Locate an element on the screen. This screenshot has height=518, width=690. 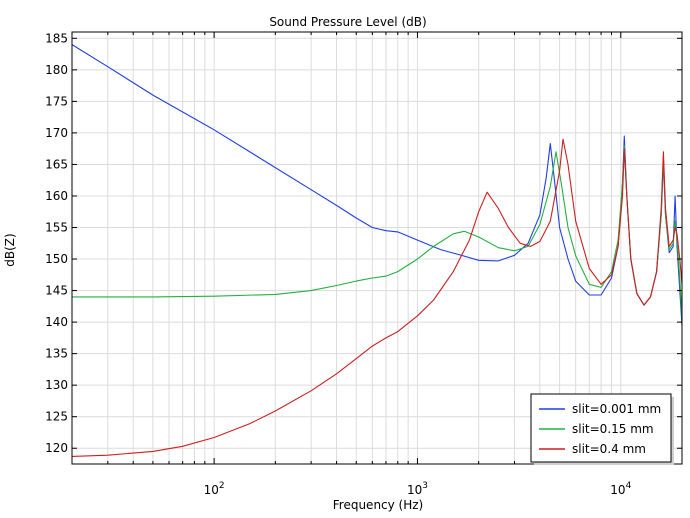
y-tick-label: 150 is located at coordinates (56, 259).